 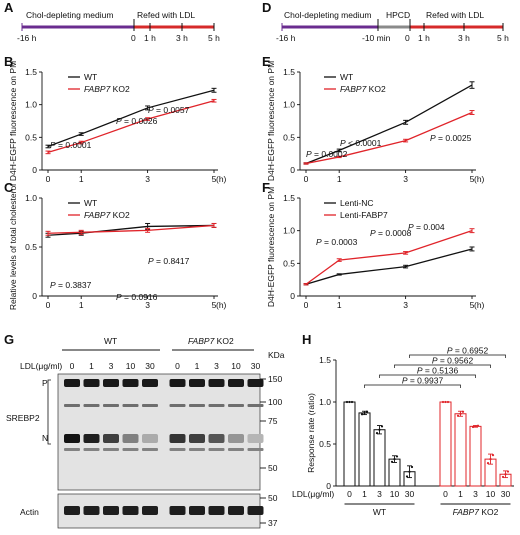 What do you see at coordinates (376, 38) in the screenshot?
I see `timeline-d-tick: -10 min` at bounding box center [376, 38].